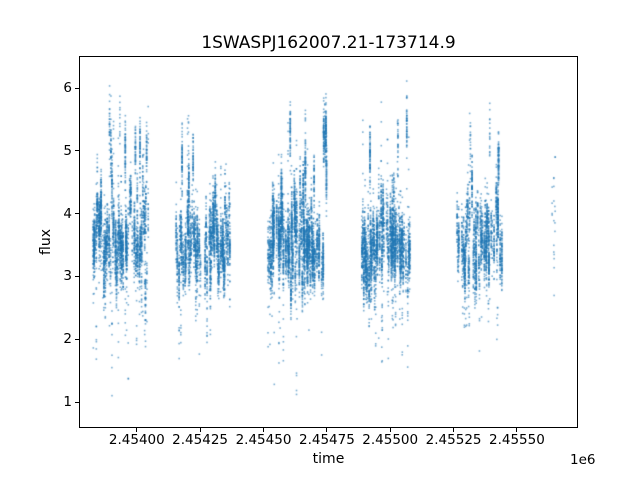 The width and height of the screenshot is (640, 480). Describe the element at coordinates (328, 459) in the screenshot. I see `x-axis-label: time` at that location.